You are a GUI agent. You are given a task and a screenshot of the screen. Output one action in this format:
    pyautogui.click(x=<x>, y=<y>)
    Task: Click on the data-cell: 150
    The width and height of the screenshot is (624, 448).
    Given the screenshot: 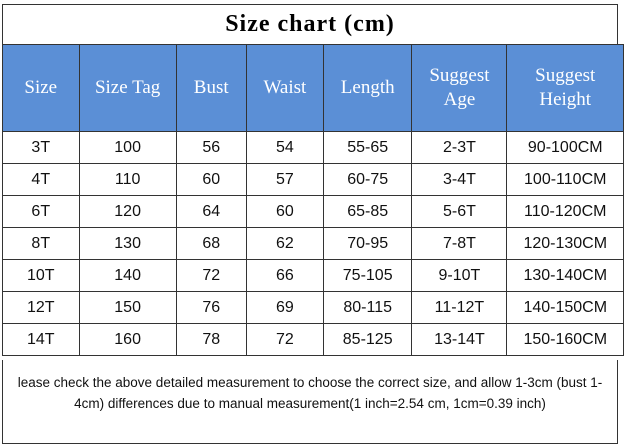 What is the action you would take?
    pyautogui.click(x=127, y=307)
    